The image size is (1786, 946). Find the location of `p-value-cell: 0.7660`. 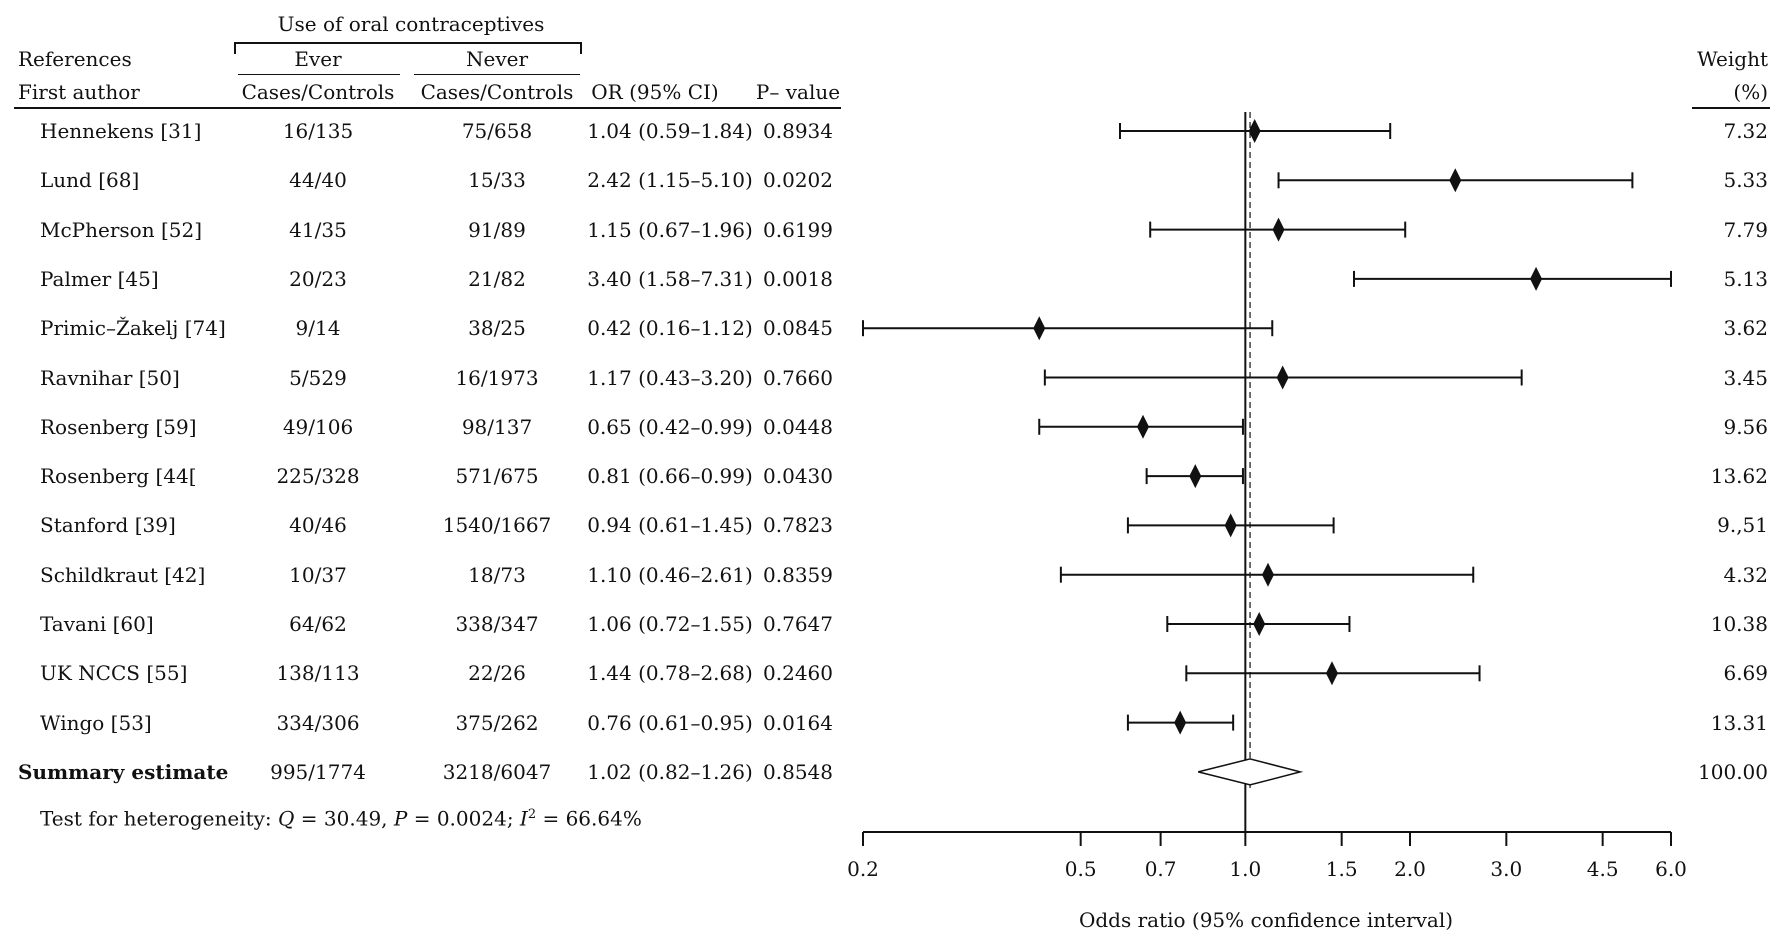

p-value-cell: 0.7660 is located at coordinates (798, 377).